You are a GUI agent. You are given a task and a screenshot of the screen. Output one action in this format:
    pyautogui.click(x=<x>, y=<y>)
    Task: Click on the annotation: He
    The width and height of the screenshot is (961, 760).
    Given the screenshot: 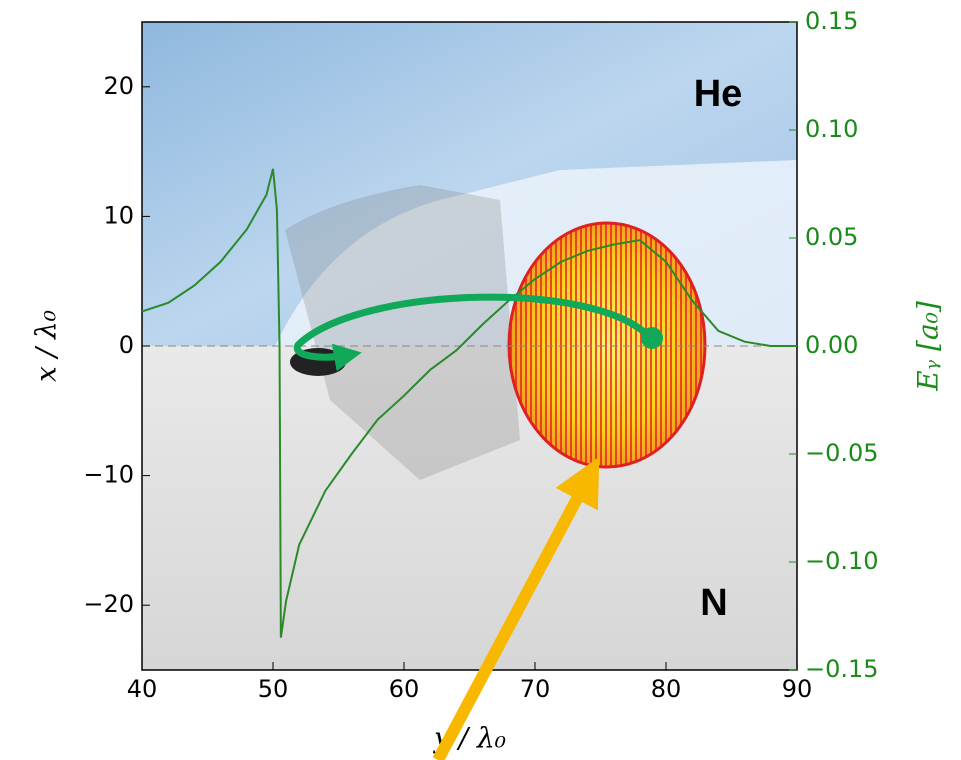 What is the action you would take?
    pyautogui.click(x=718, y=94)
    